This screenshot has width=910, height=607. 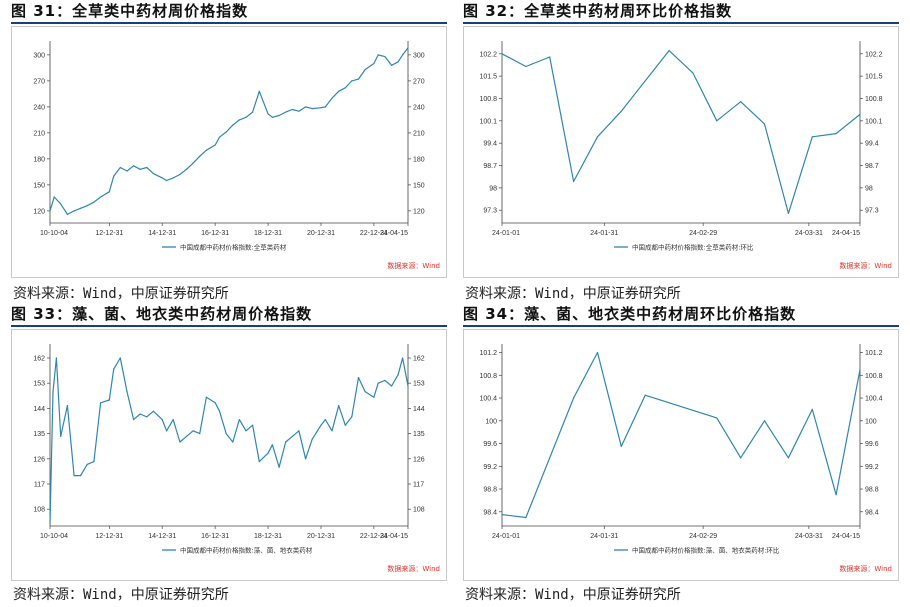 What do you see at coordinates (488, 99) in the screenshot?
I see `y-tick-label-left: 100.8` at bounding box center [488, 99].